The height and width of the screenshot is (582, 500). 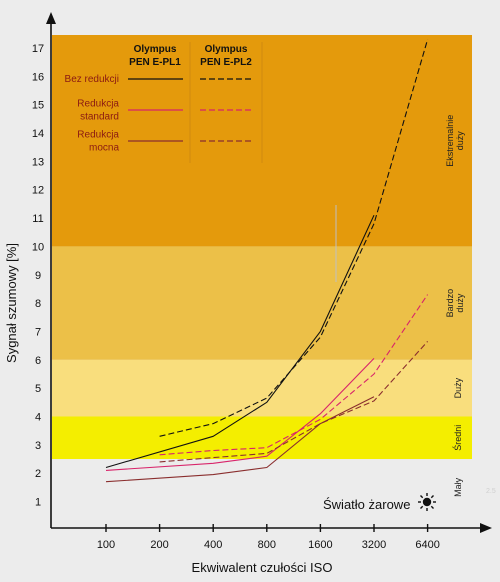 What do you see at coordinates (213, 545) in the screenshot?
I see `x-tick-label: 400` at bounding box center [213, 545].